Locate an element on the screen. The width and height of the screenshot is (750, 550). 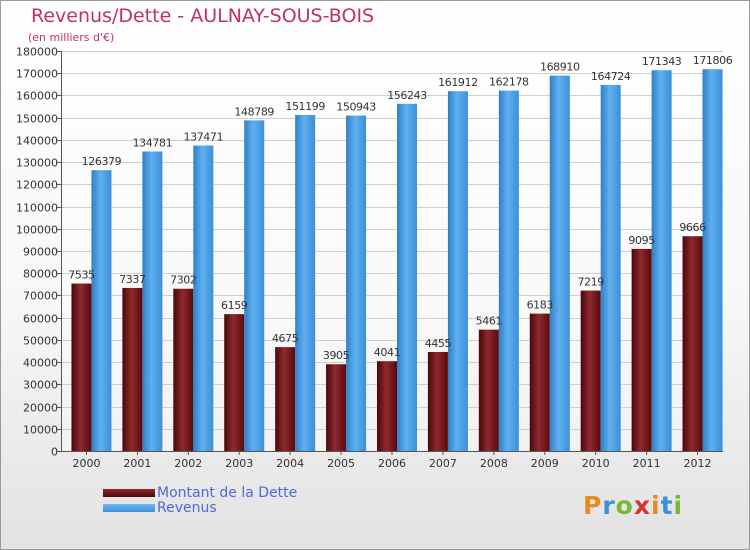
y-tick-label: 150000 is located at coordinates (37, 119).